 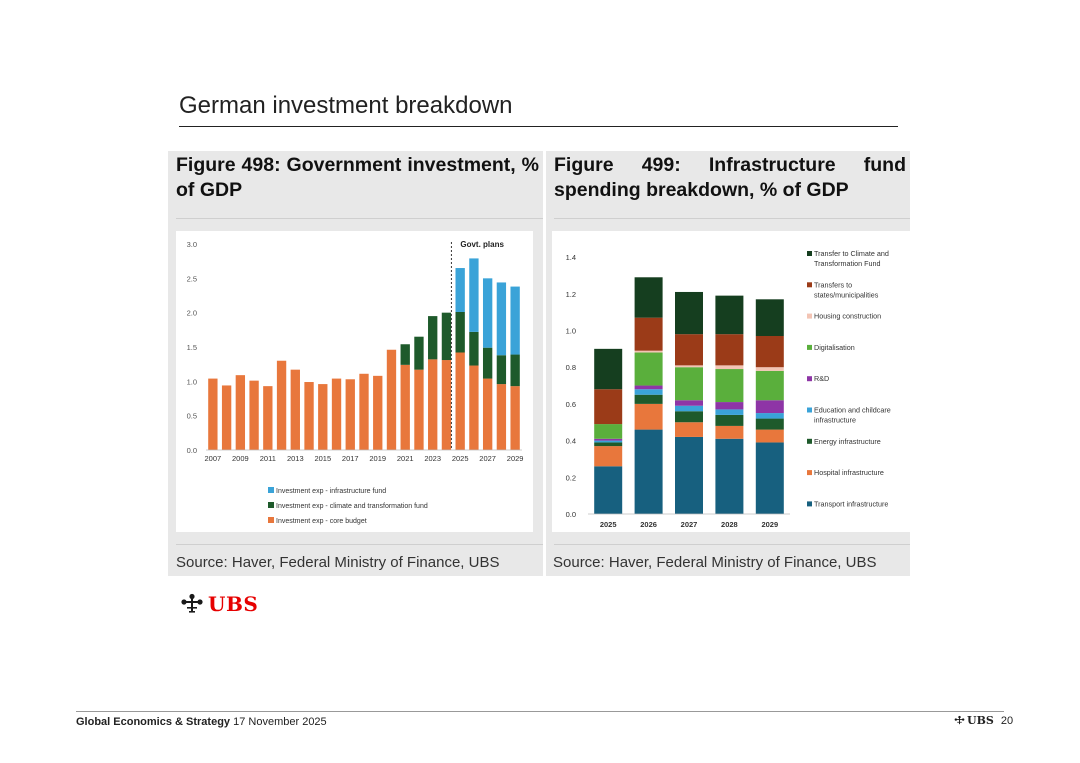 I want to click on bar-core-2009, so click(x=240, y=412).